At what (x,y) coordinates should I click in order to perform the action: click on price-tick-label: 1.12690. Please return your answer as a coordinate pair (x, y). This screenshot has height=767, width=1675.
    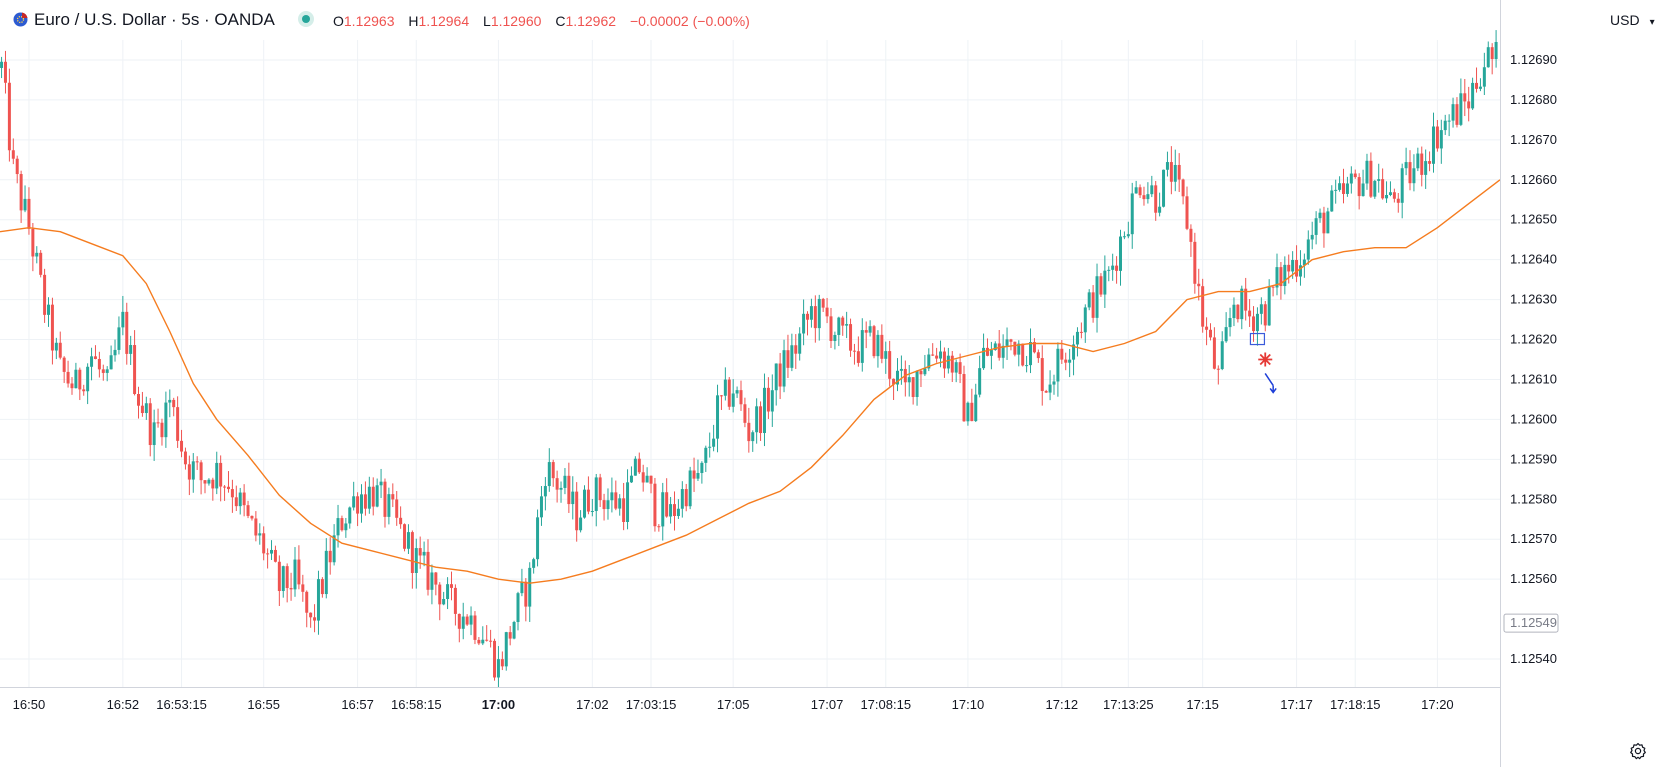
    Looking at the image, I should click on (1533, 59).